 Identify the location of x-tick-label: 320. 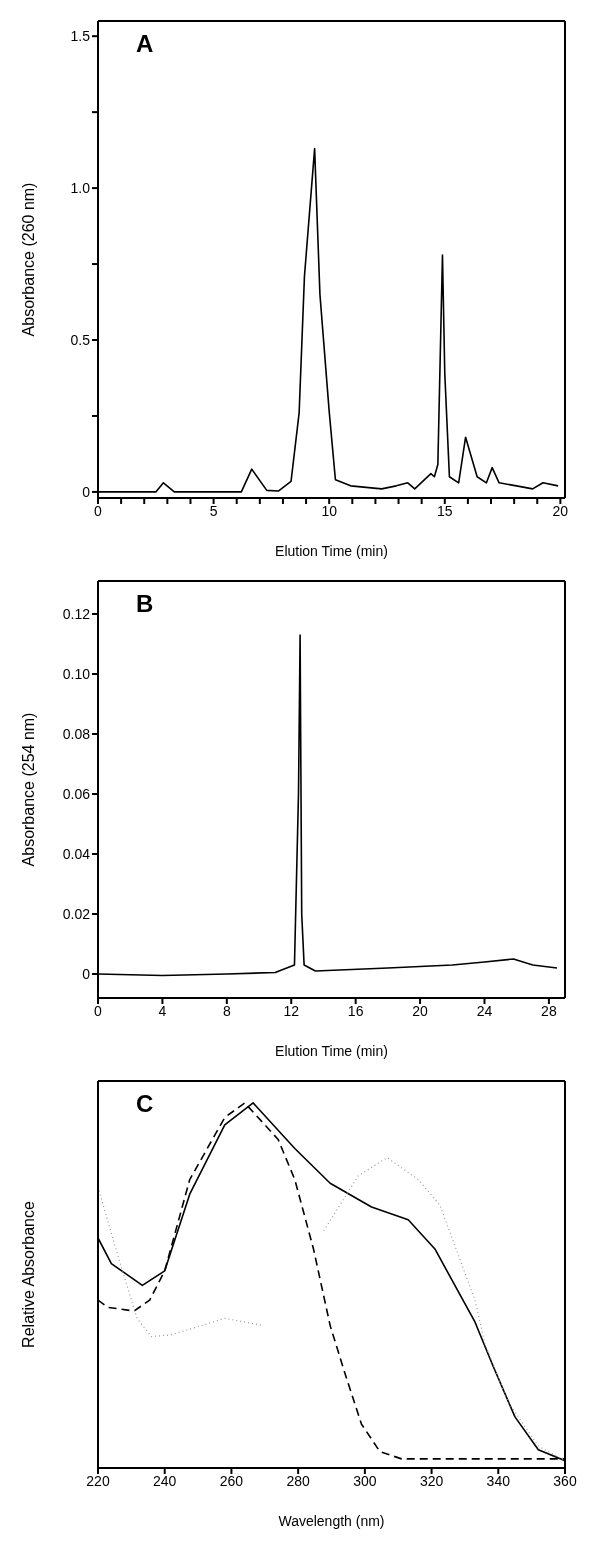
(431, 1480).